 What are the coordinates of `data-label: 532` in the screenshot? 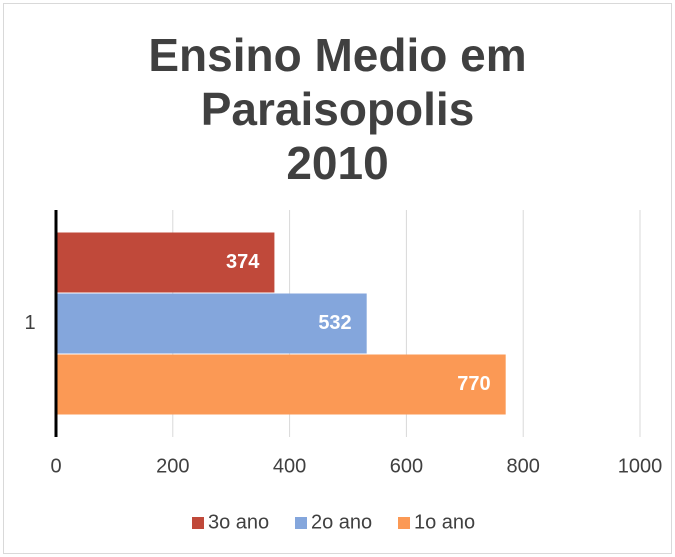 It's located at (334, 323).